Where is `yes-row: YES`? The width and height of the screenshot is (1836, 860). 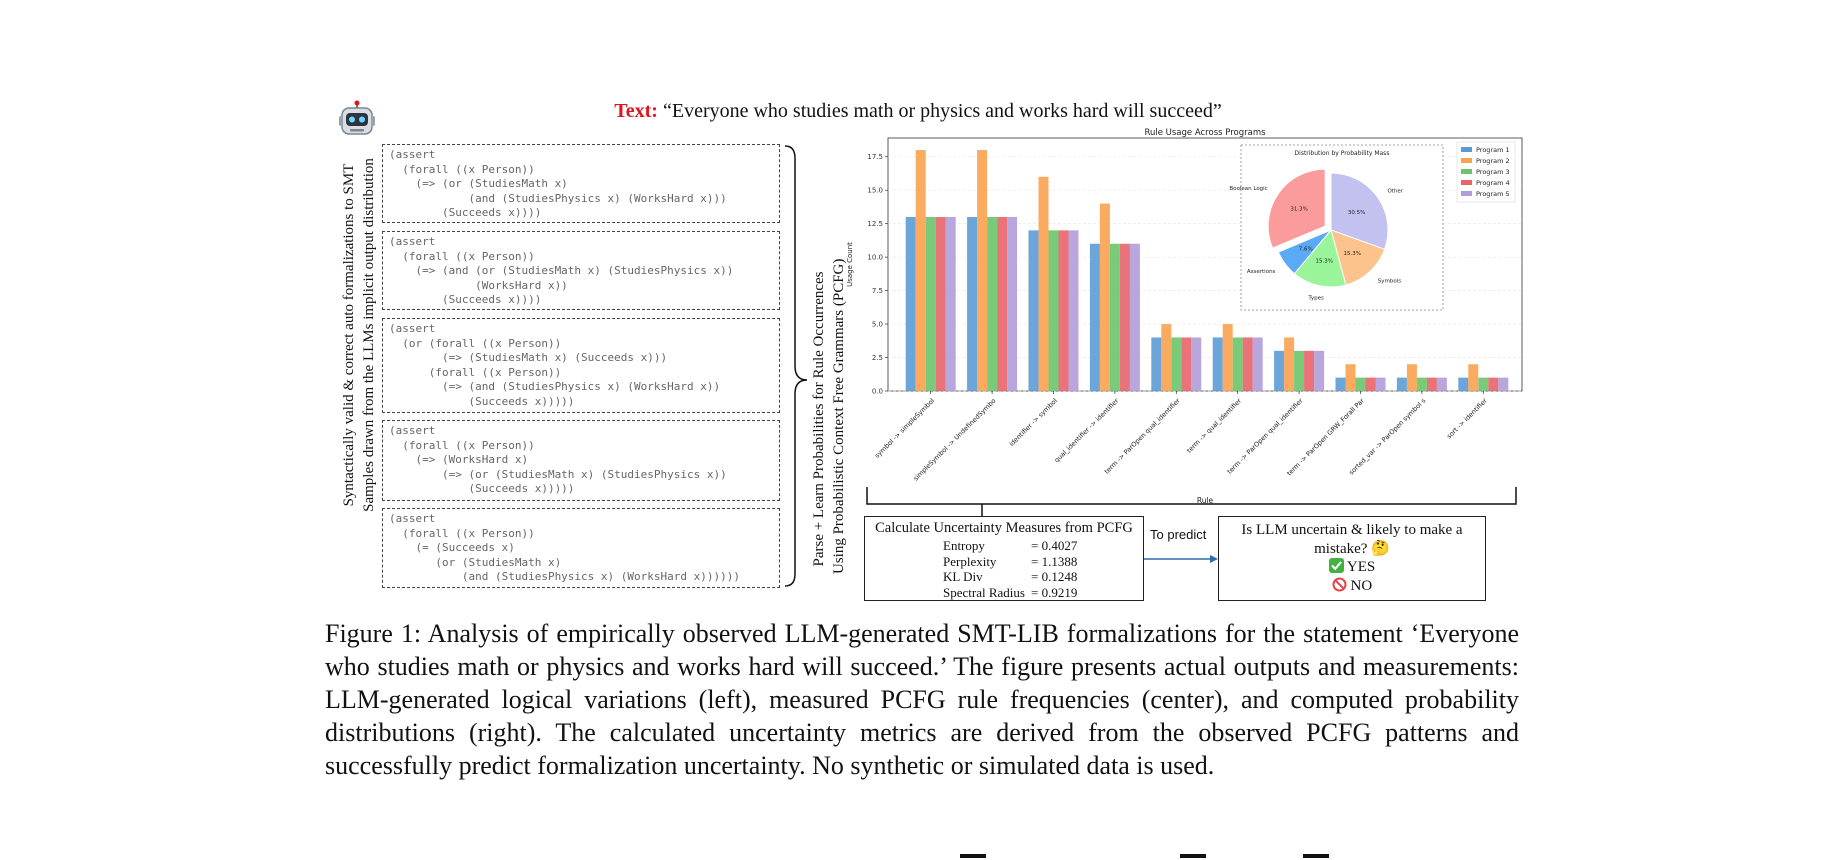
yes-row: YES is located at coordinates (1352, 567).